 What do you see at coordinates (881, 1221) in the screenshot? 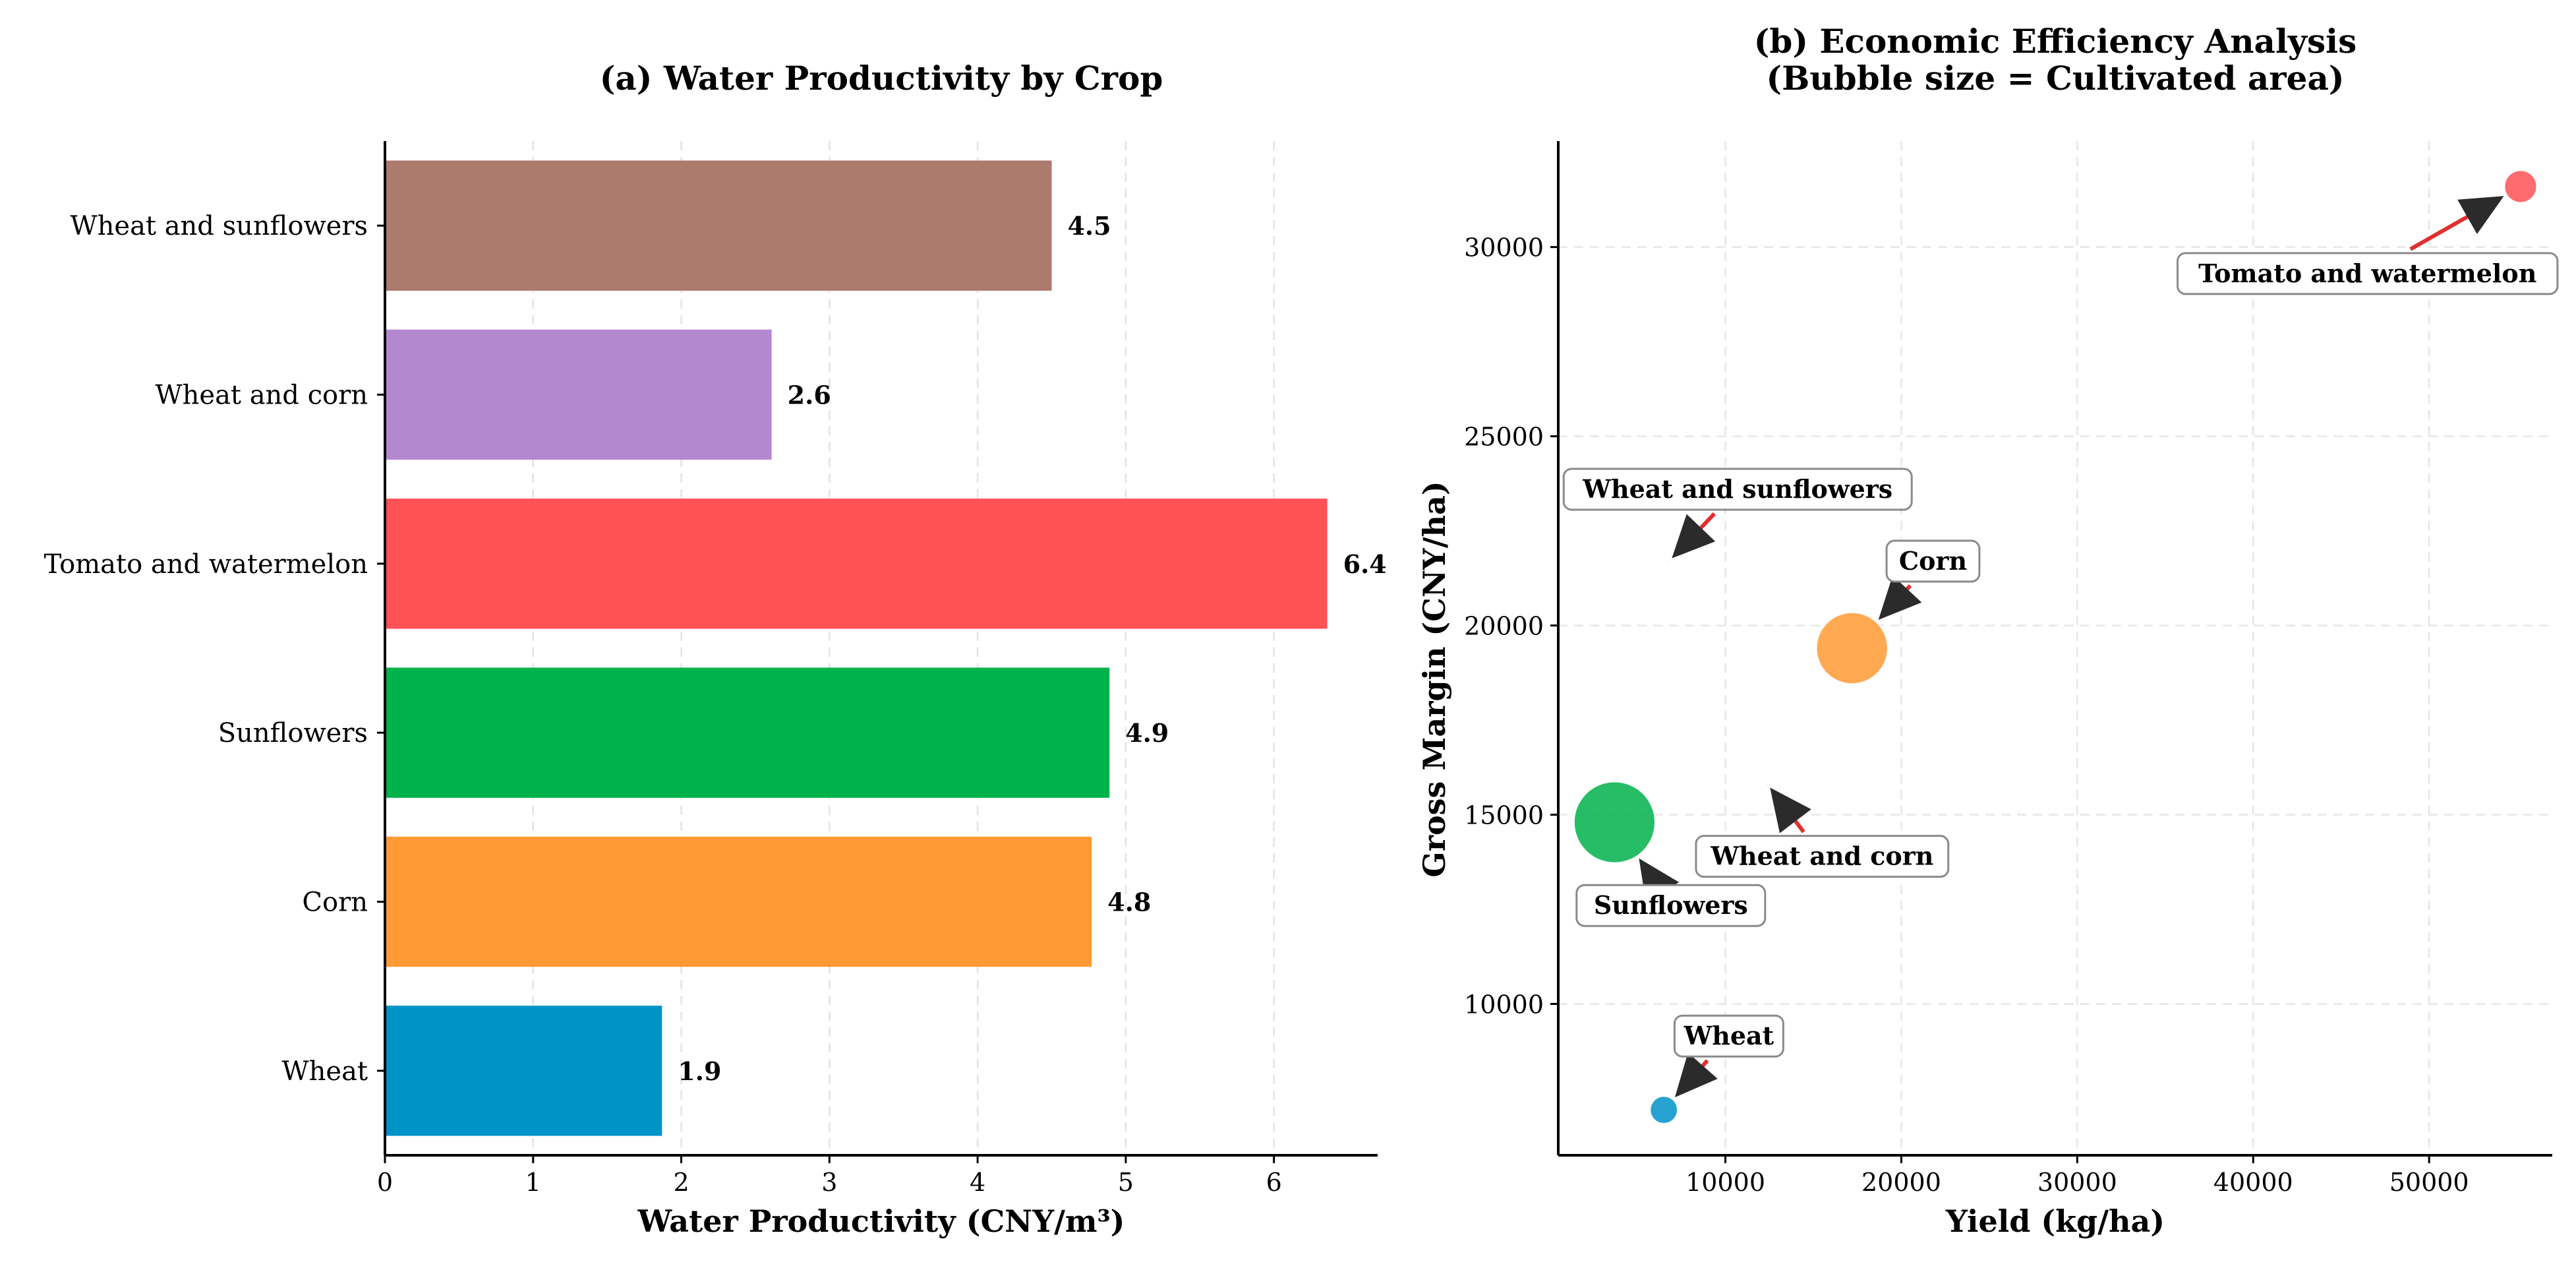
I see `panel-a-x-axis-label: Water Productivity (CNY/m³)` at bounding box center [881, 1221].